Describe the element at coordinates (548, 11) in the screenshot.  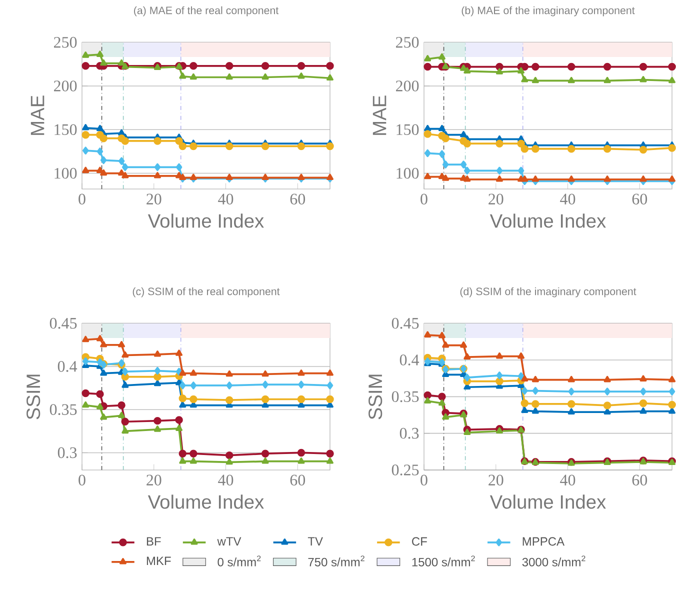
I see `chart-title: (b) MAE of the imaginary component` at that location.